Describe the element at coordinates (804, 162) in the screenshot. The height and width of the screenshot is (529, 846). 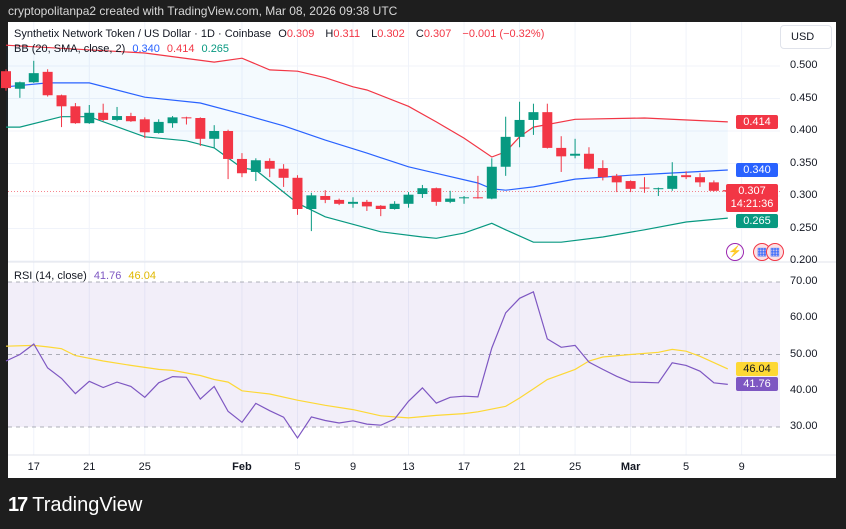
I see `price-axis-label: 0.350` at that location.